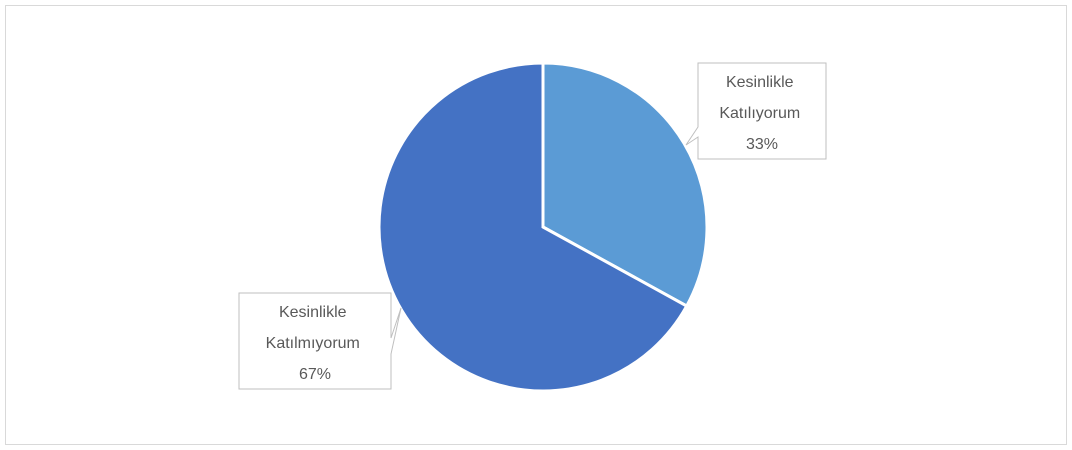 This screenshot has height=450, width=1072. I want to click on callout-slice-1: Kesinlikle Katılmıyorum 67%, so click(320, 341).